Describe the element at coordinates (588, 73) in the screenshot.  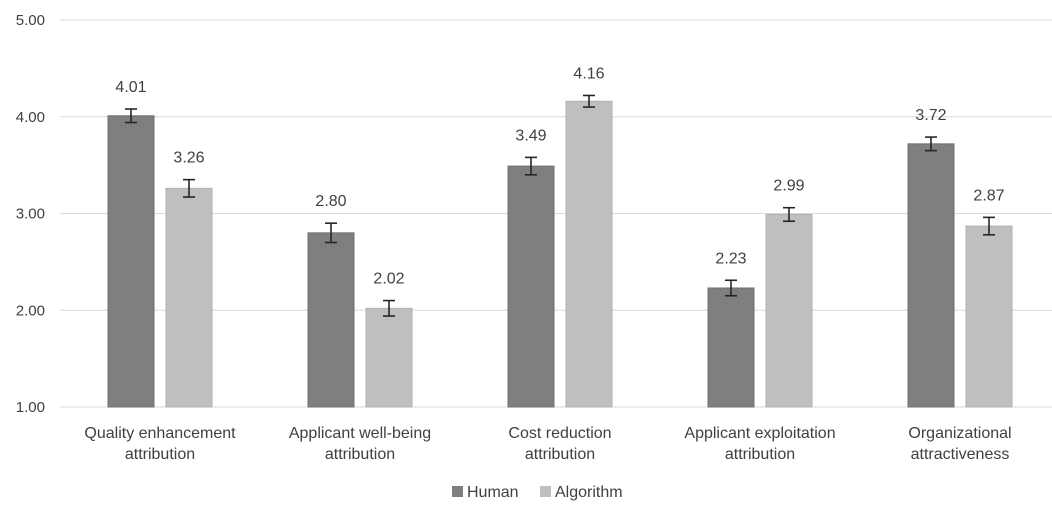
I see `data-label-algorithm-2: 4.16` at that location.